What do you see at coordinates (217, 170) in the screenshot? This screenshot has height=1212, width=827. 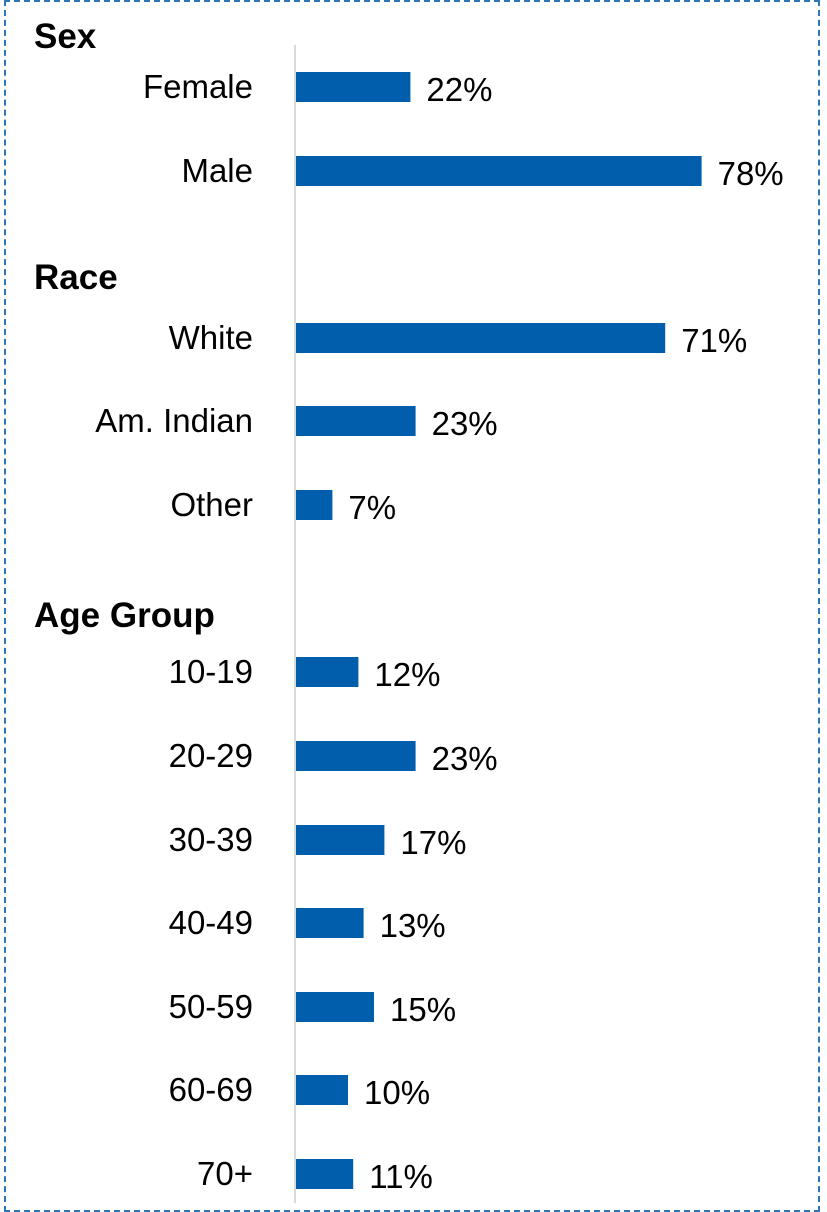 I see `category-label: Male` at bounding box center [217, 170].